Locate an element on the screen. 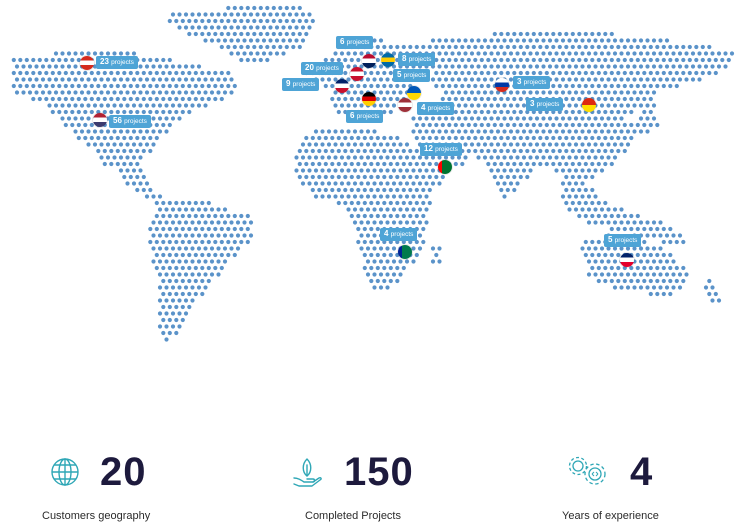 This screenshot has width=742, height=524. flag-icon is located at coordinates (445, 167).